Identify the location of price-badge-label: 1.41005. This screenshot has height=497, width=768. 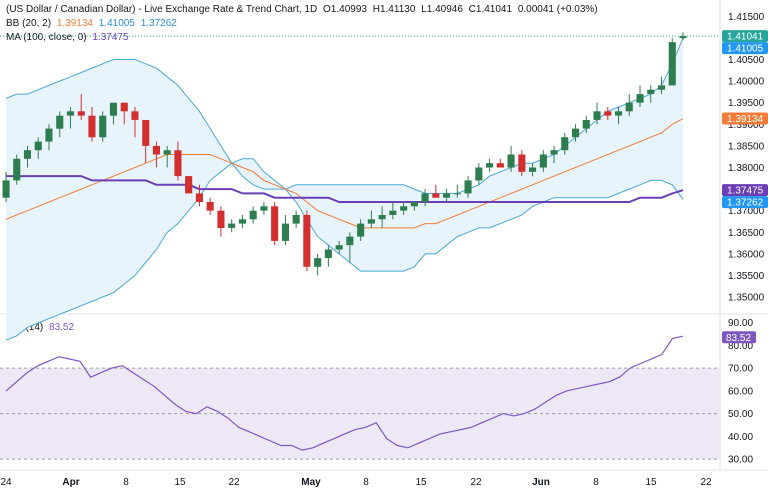
(745, 49).